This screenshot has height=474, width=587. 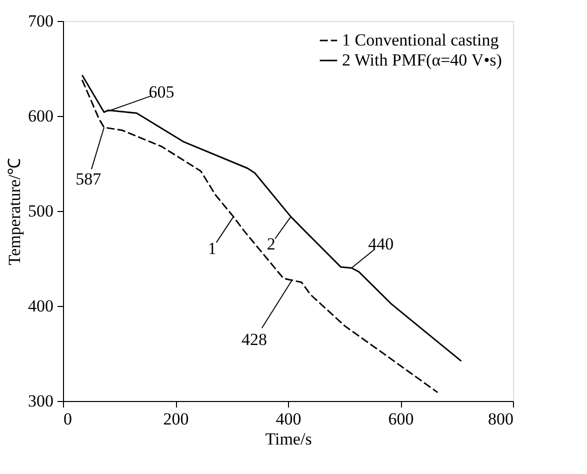 What do you see at coordinates (501, 419) in the screenshot?
I see `x-tick-label: 800` at bounding box center [501, 419].